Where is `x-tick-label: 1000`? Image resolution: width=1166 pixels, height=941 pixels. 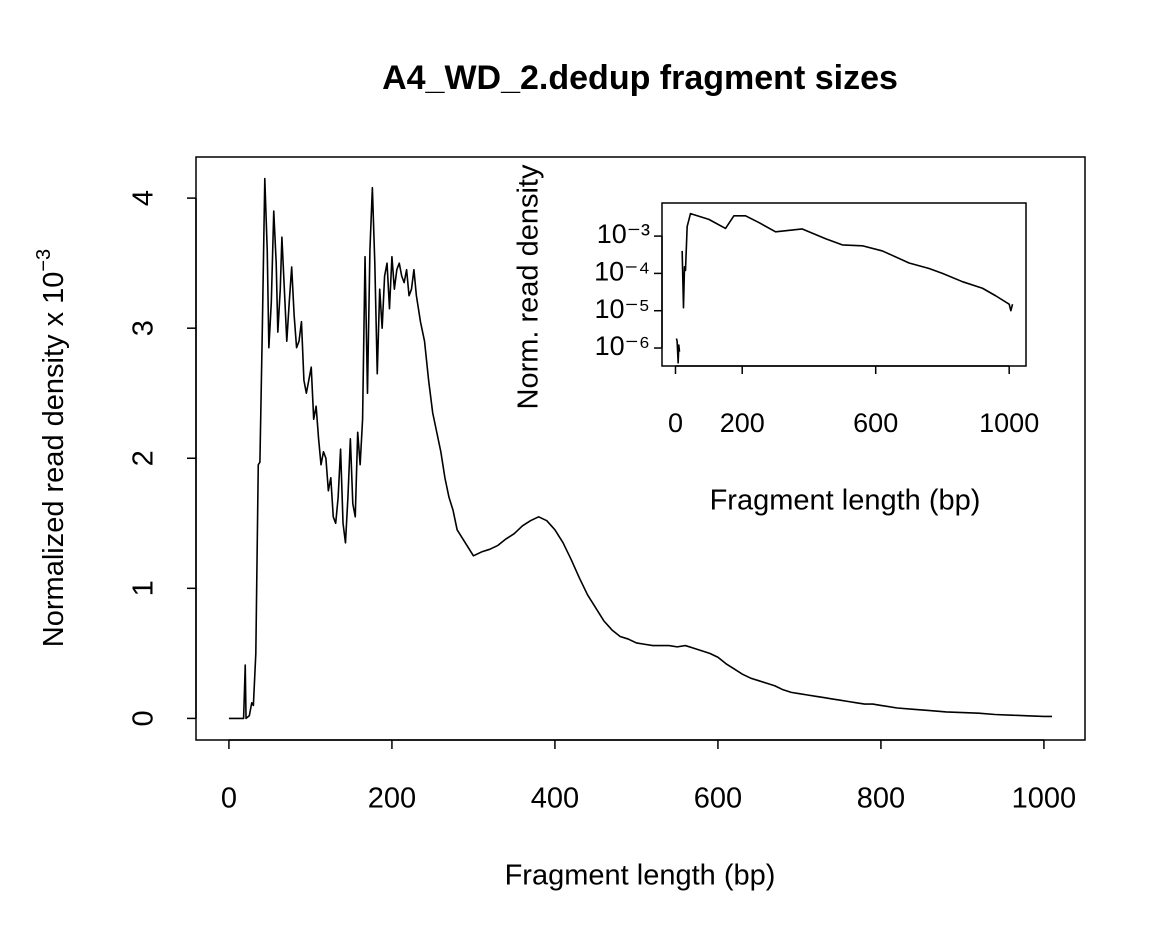
x-tick-label: 1000 is located at coordinates (1044, 799).